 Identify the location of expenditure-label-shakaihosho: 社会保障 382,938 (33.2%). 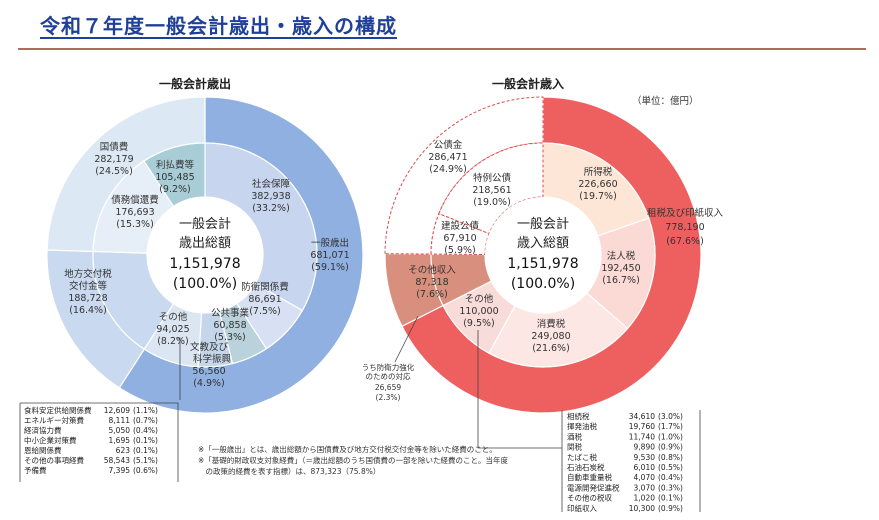
(270, 196).